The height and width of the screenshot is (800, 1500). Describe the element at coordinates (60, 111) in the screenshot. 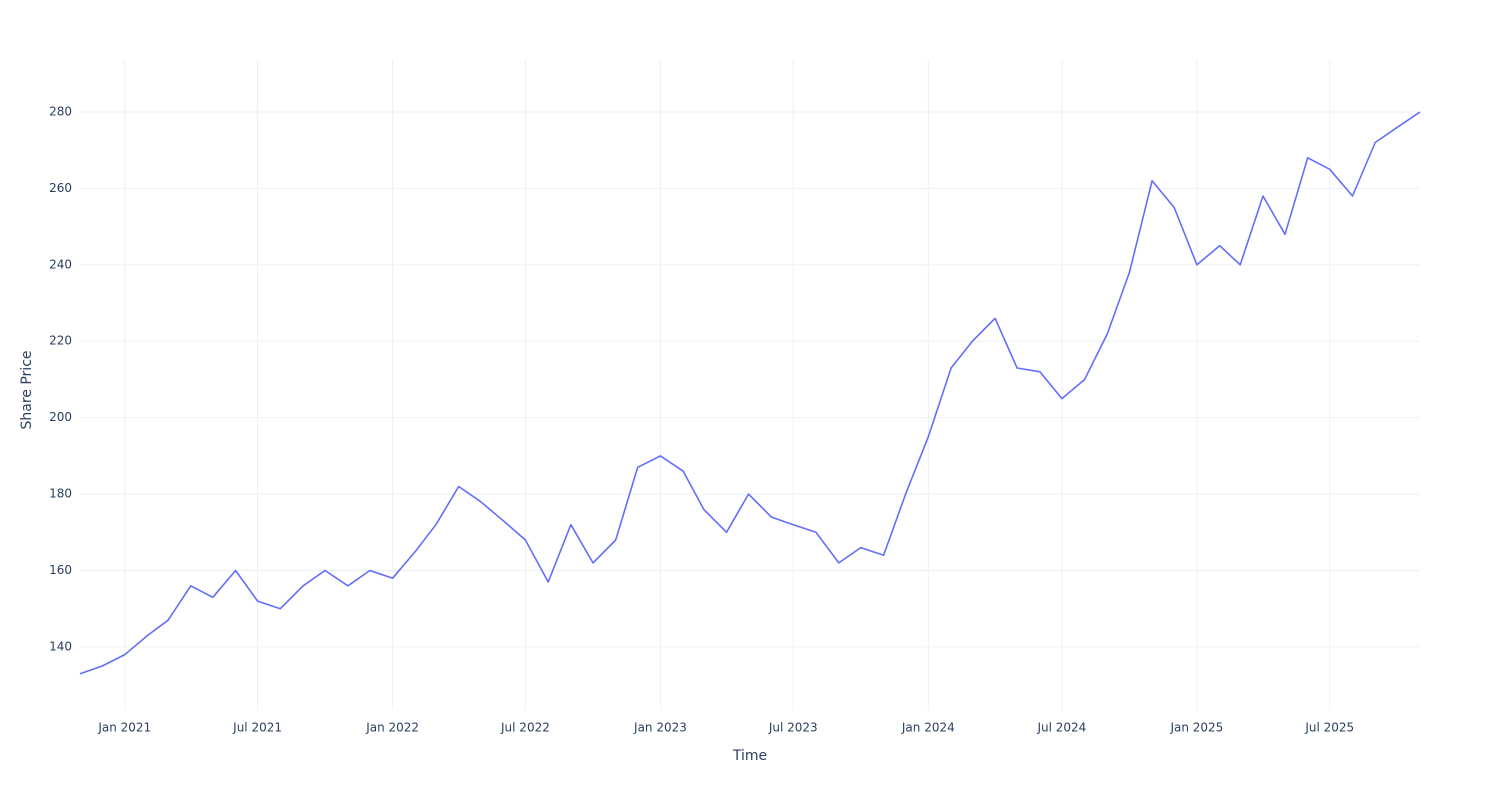

I see `y-tick-label: 280` at that location.